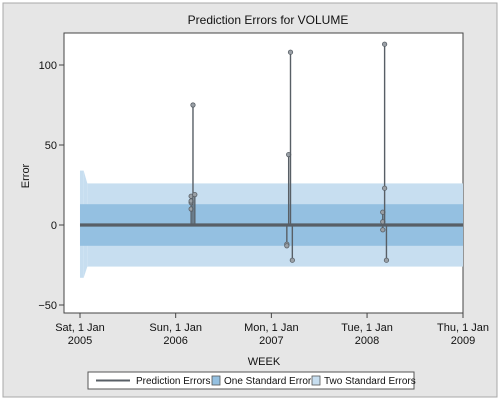  Describe the element at coordinates (367, 328) in the screenshot. I see `x-tick-label: Tue, 1 Jan` at that location.